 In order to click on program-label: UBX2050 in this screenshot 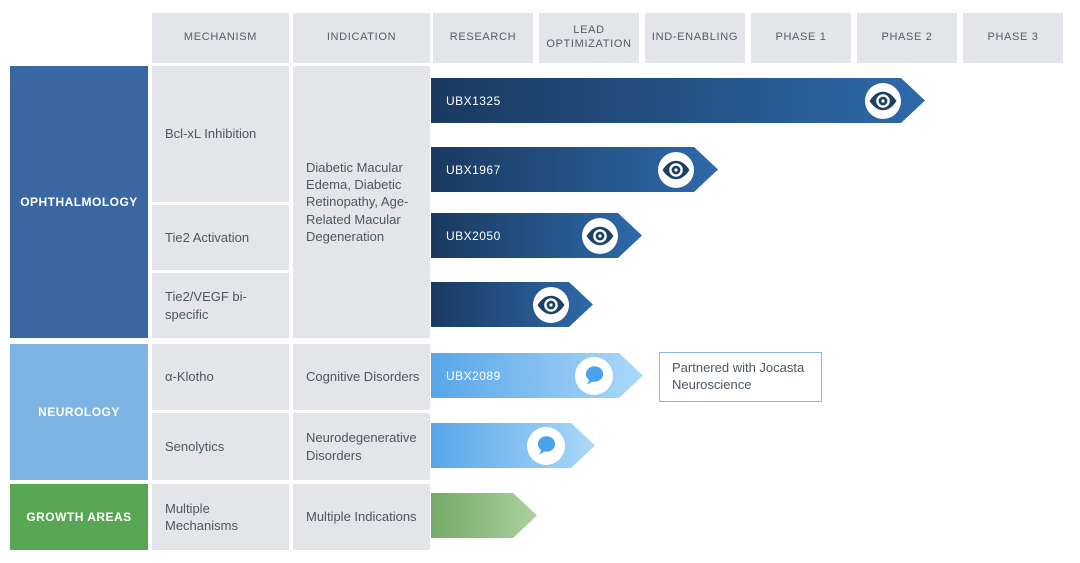, I will do `click(473, 235)`.